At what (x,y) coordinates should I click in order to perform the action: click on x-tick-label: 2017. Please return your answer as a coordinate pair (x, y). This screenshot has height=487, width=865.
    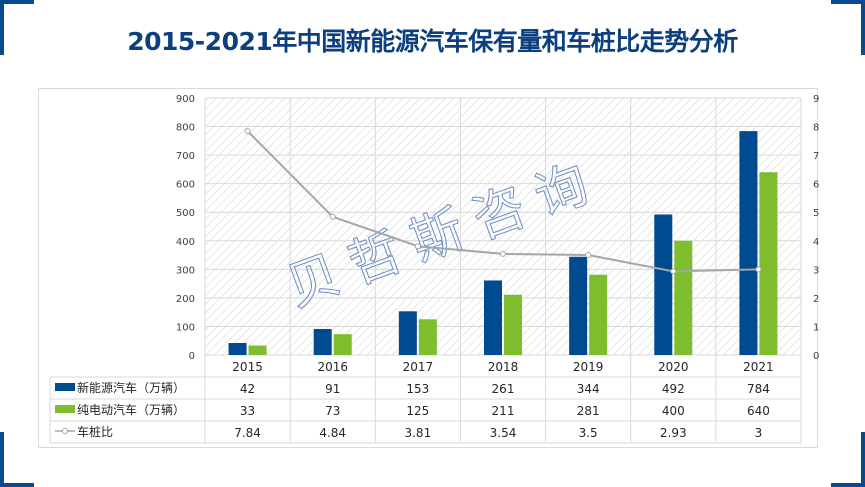
    Looking at the image, I should click on (418, 367).